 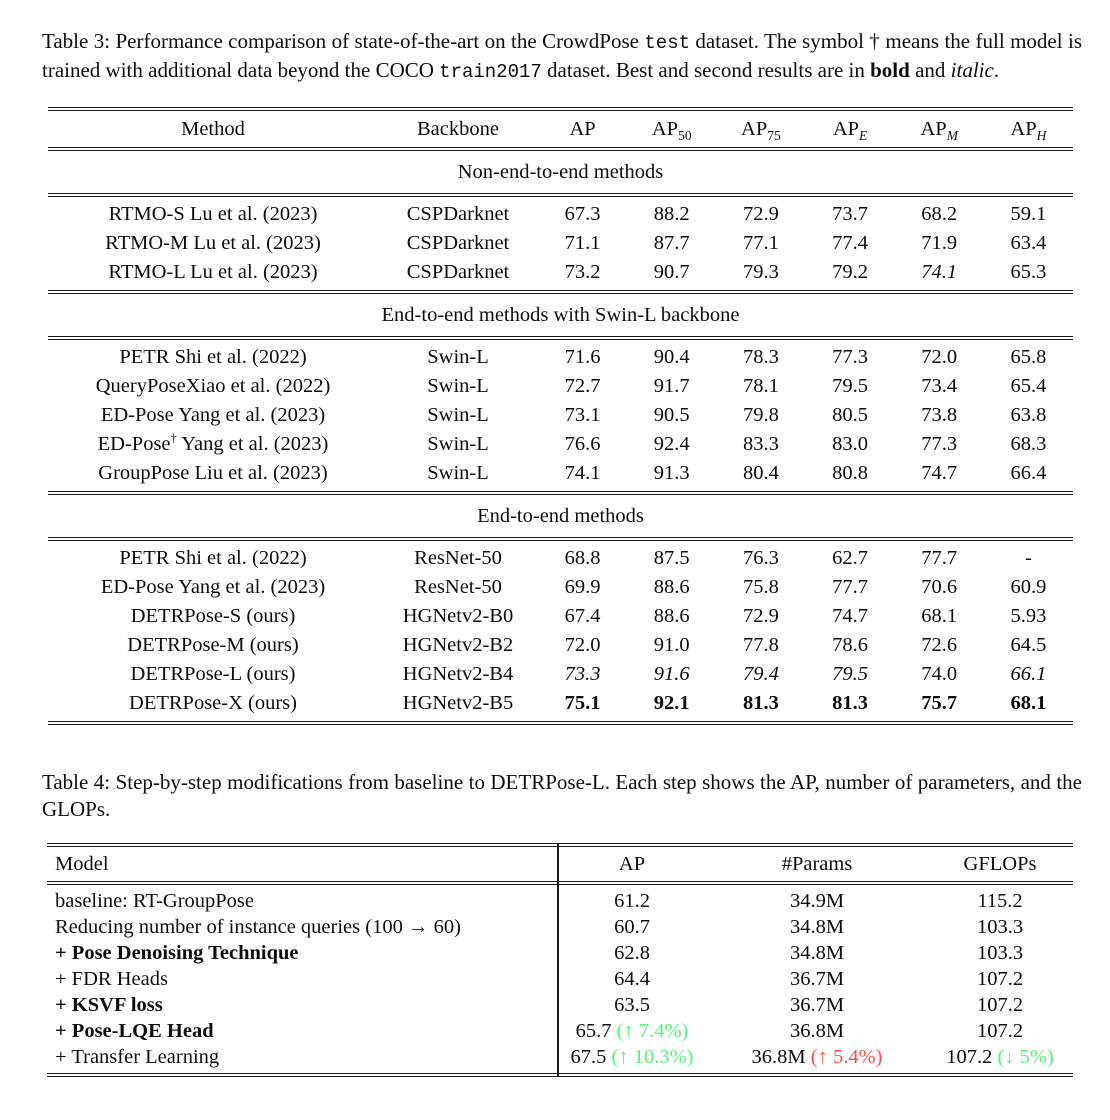 What do you see at coordinates (671, 357) in the screenshot?
I see `metric-cell: 90.4` at bounding box center [671, 357].